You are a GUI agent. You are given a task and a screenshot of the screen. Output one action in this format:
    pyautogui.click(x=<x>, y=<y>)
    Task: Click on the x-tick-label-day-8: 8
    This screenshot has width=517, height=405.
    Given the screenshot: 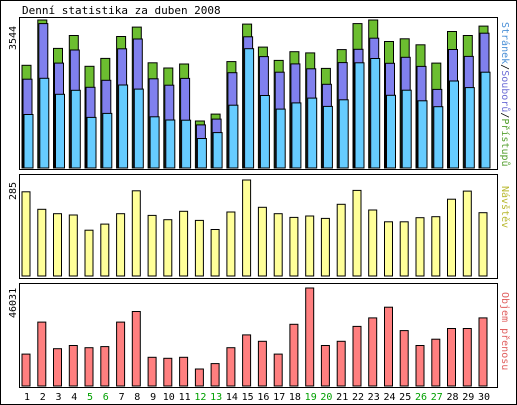 What is the action you would take?
    pyautogui.click(x=137, y=397)
    